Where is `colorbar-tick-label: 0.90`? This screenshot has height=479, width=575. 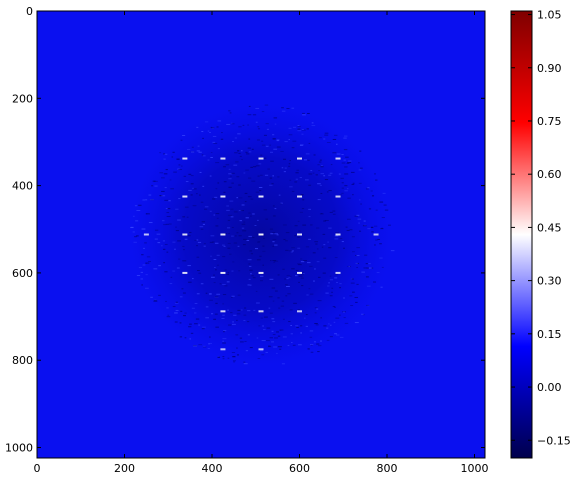 colorbar-tick-label: 0.90 is located at coordinates (549, 68).